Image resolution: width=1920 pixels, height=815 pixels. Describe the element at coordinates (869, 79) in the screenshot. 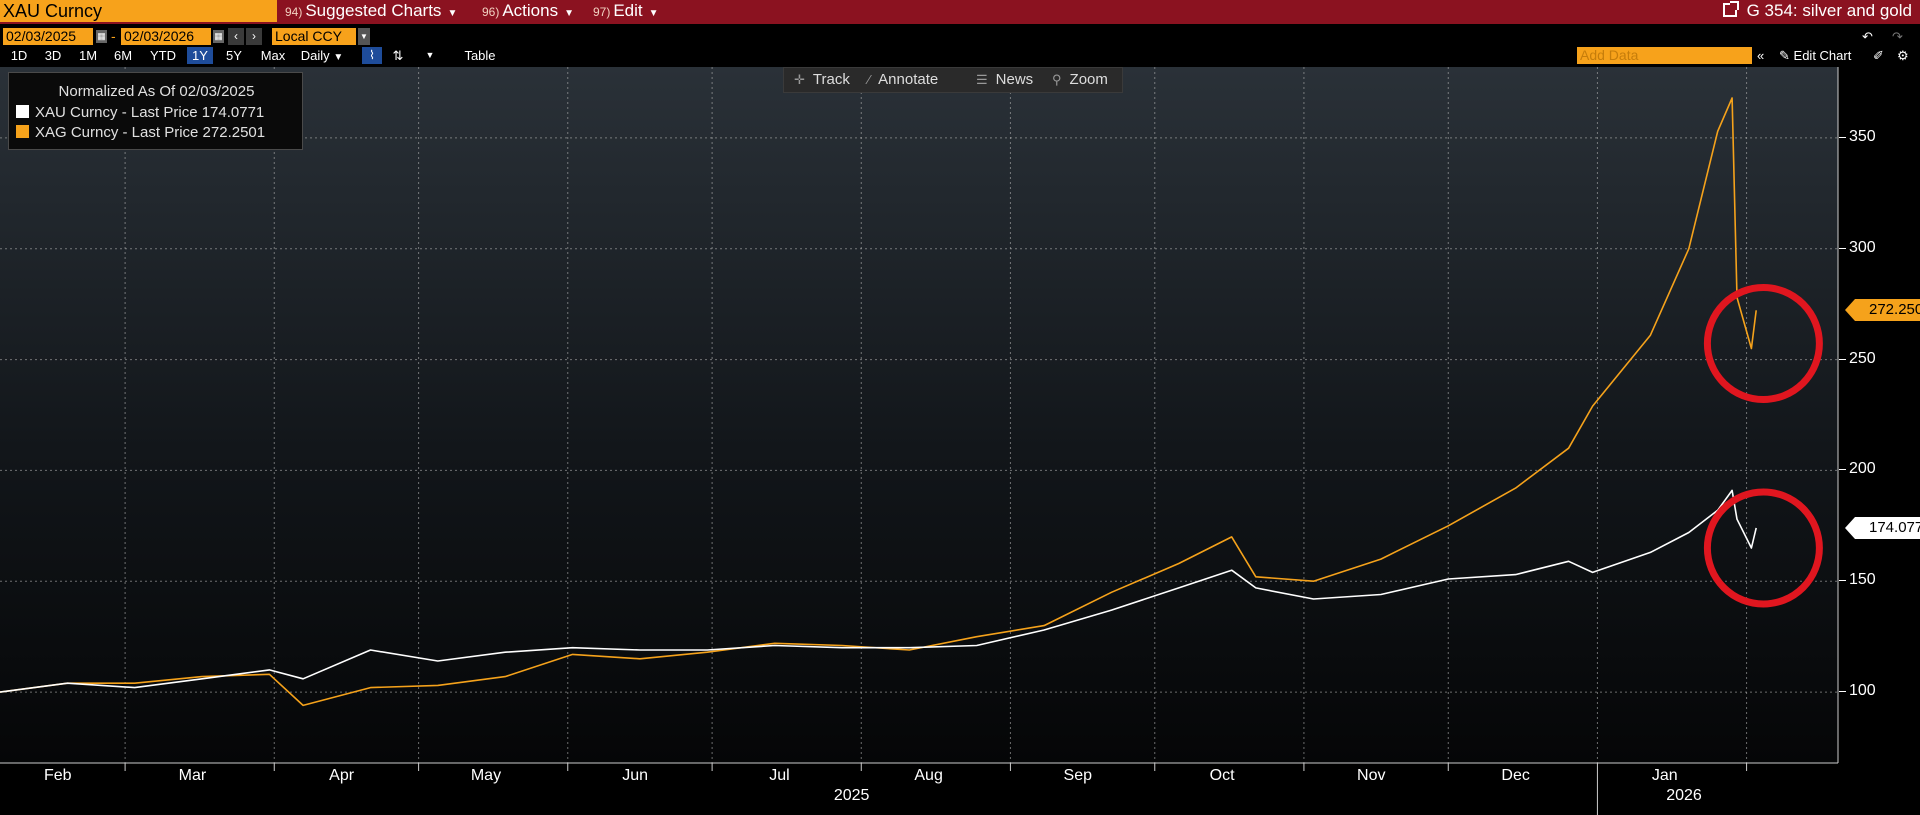

I see `pencil-icon: ∕` at that location.